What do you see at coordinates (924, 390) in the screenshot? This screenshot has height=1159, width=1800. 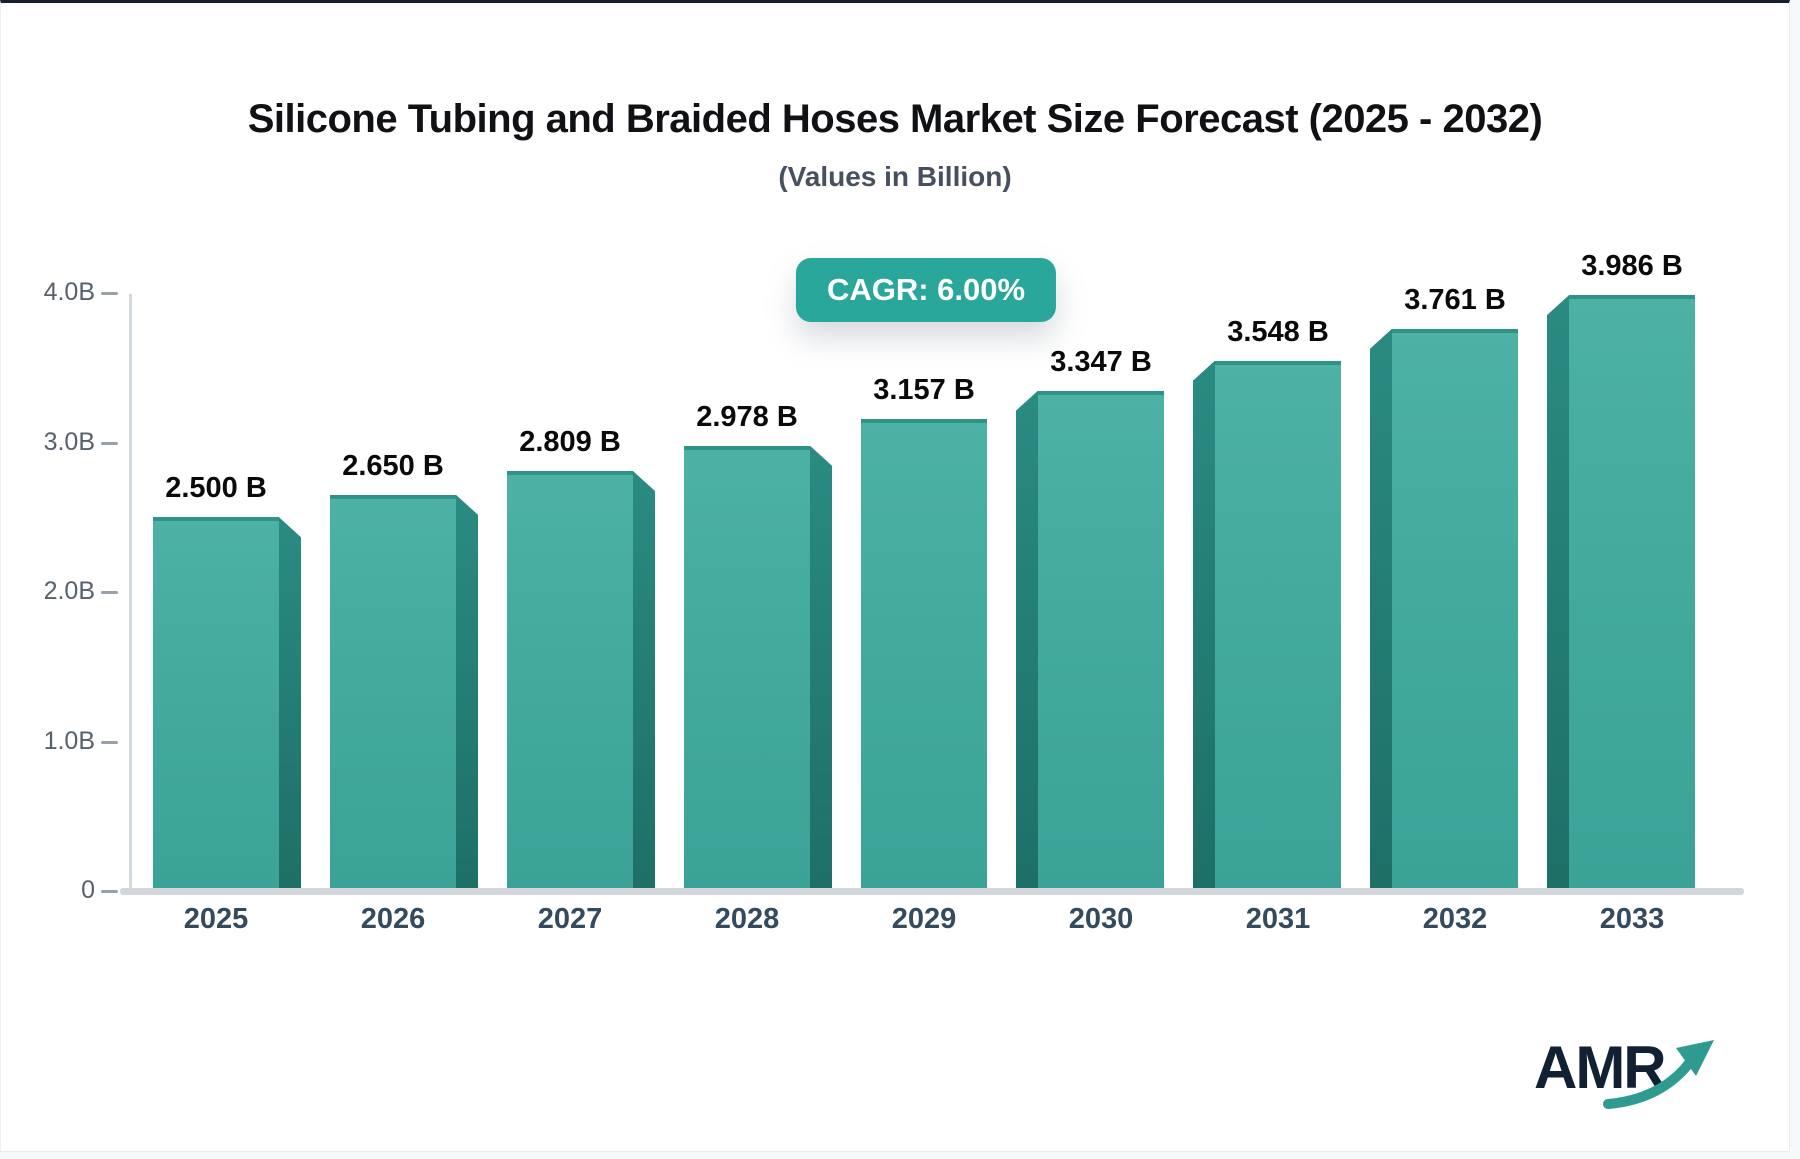 I see `bar-value-label-2029: 3.157 B` at bounding box center [924, 390].